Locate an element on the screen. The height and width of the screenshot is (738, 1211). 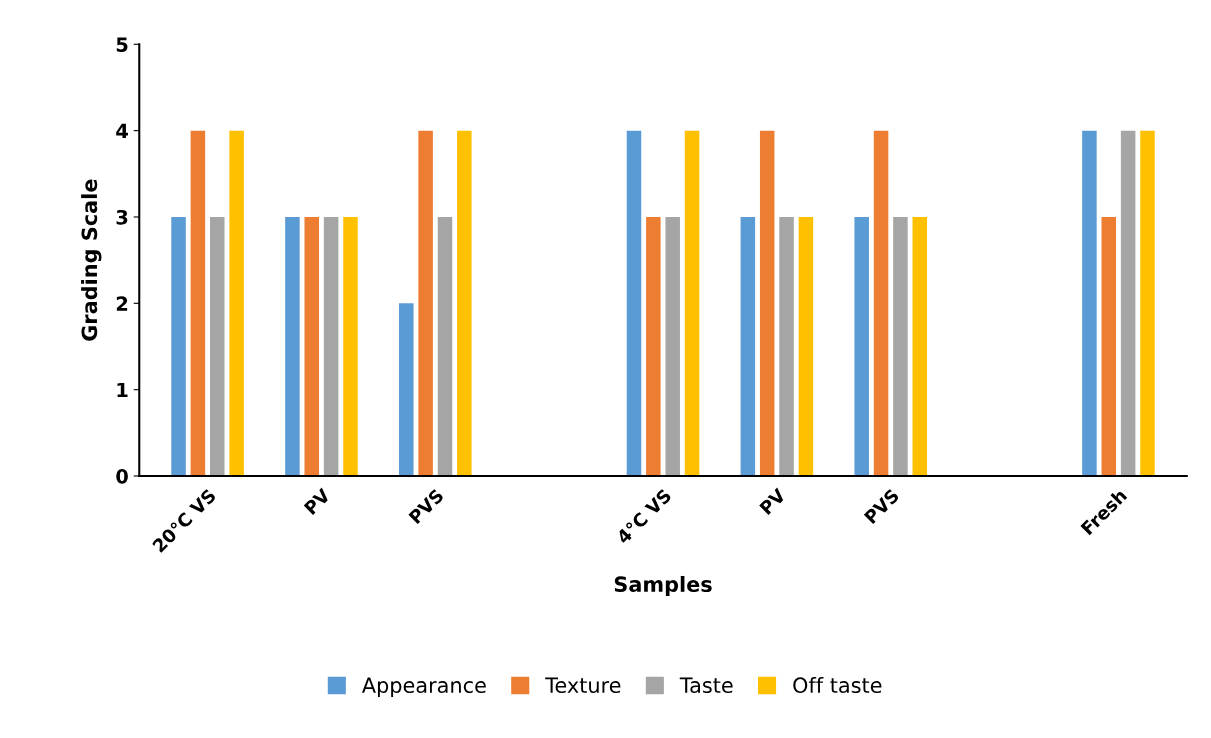
y-tick-label: 0 is located at coordinates (122, 476).